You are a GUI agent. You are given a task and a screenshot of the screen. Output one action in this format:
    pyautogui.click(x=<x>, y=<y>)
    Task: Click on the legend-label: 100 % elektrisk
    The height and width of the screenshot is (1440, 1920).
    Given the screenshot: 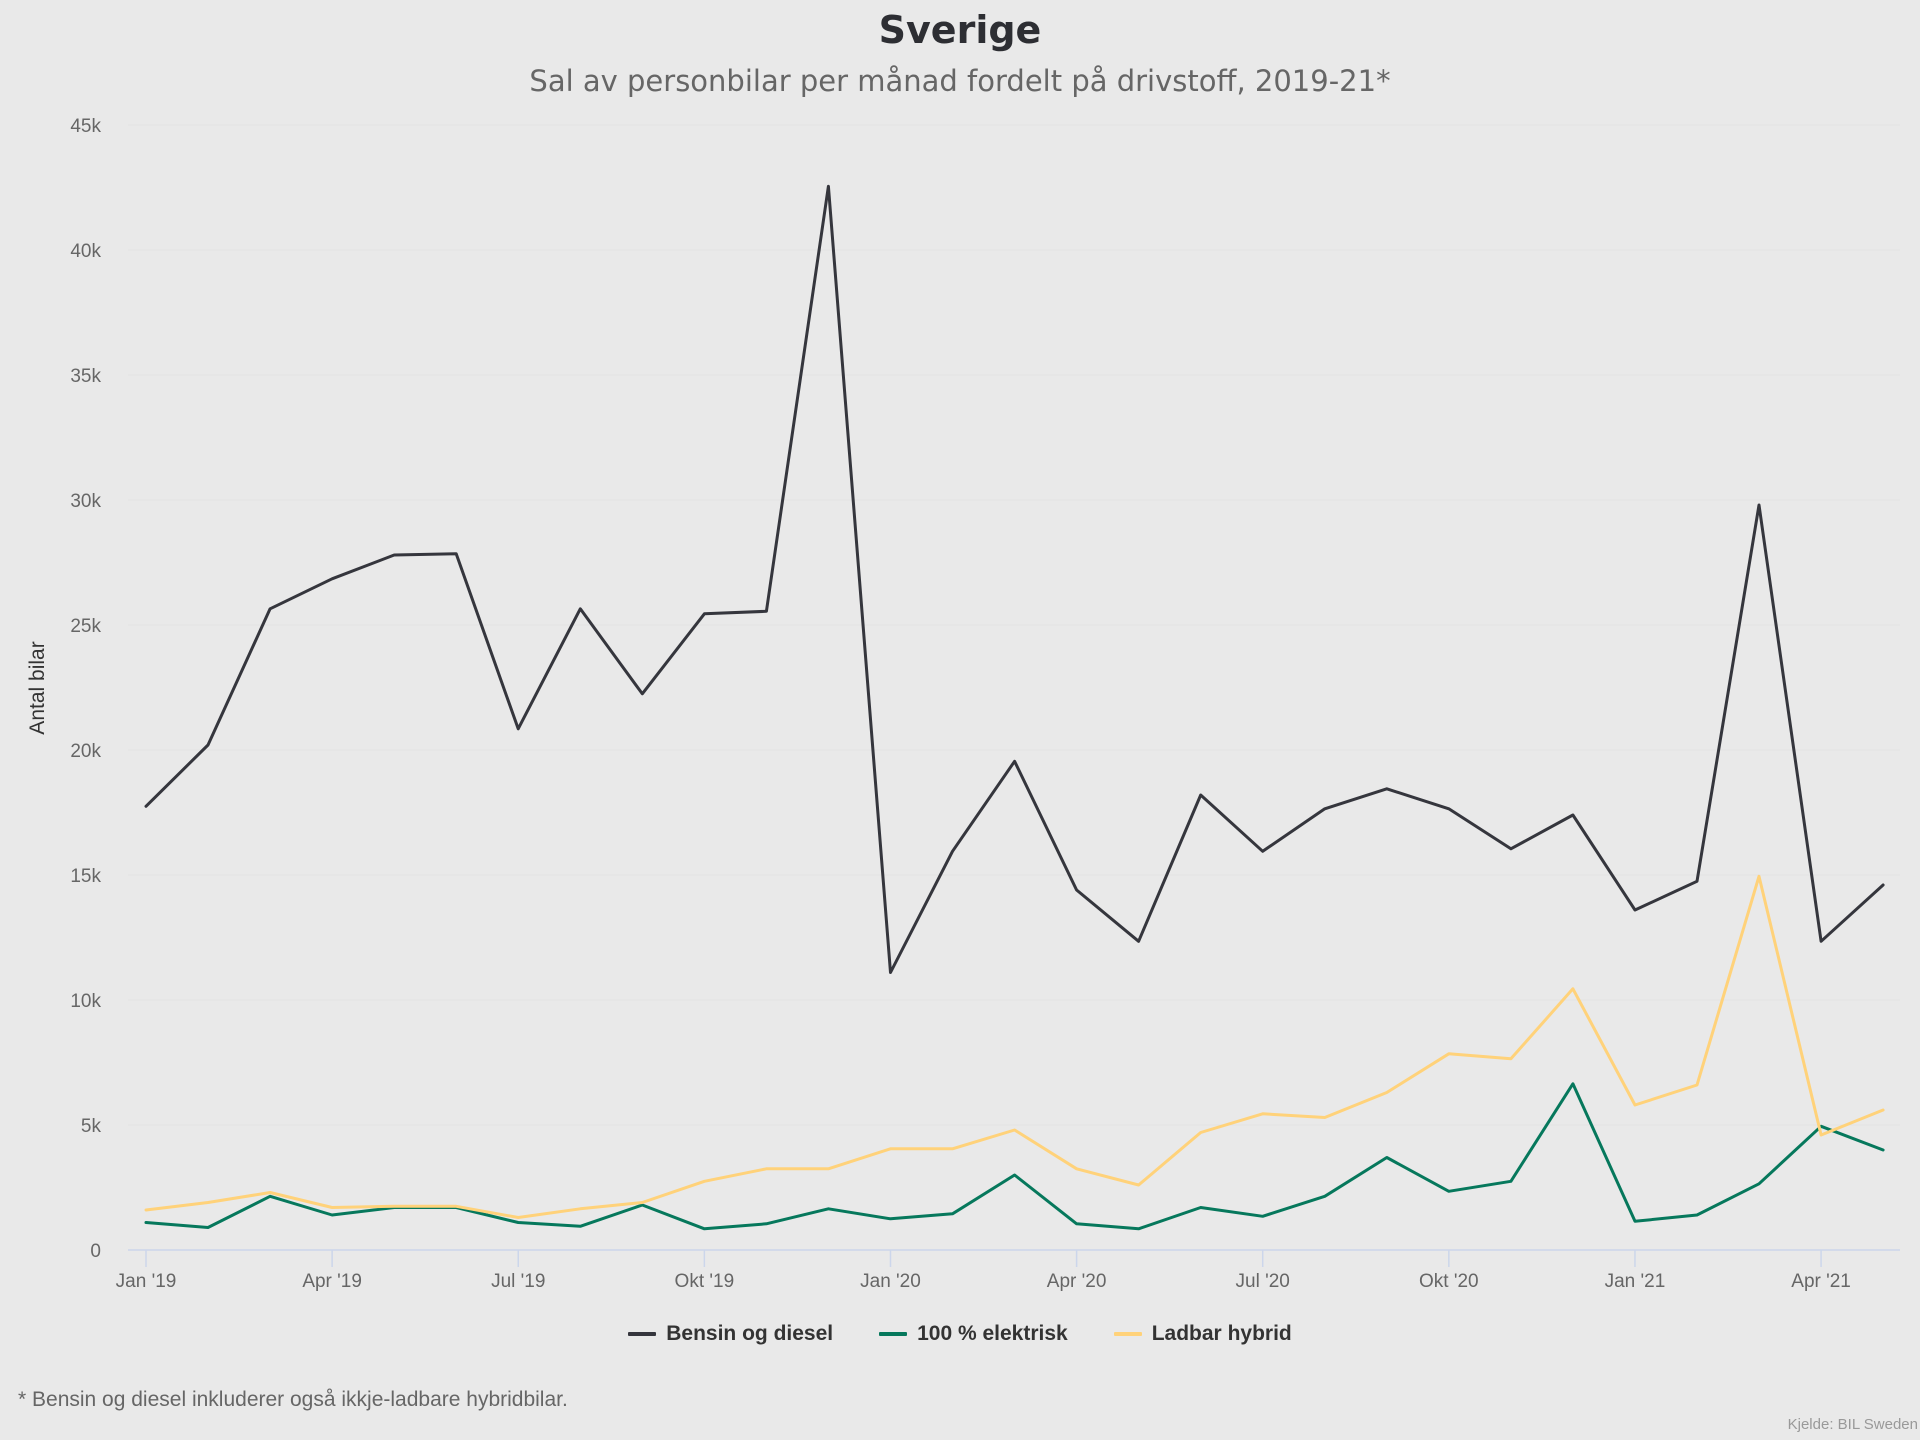 What is the action you would take?
    pyautogui.click(x=992, y=1333)
    